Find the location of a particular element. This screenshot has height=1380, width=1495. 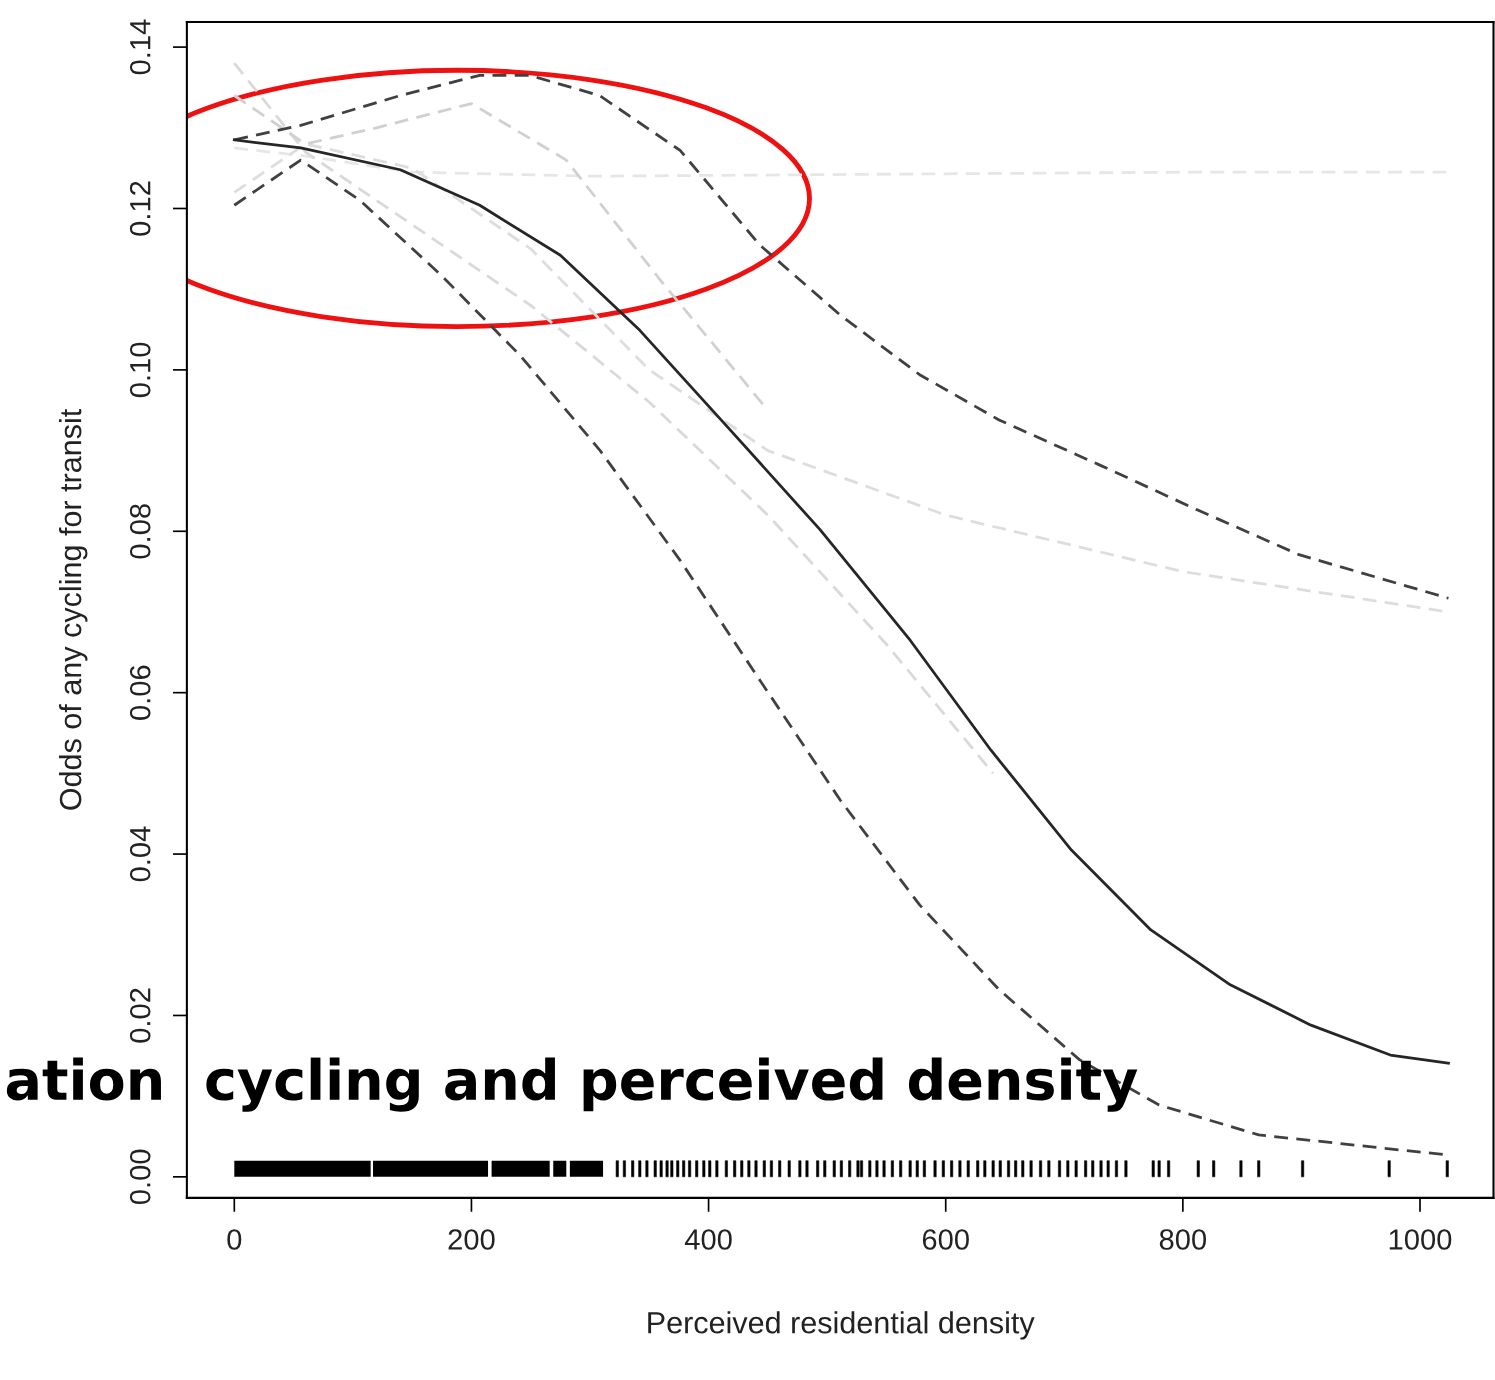

y-tick-label: 0.14 is located at coordinates (140, 47).